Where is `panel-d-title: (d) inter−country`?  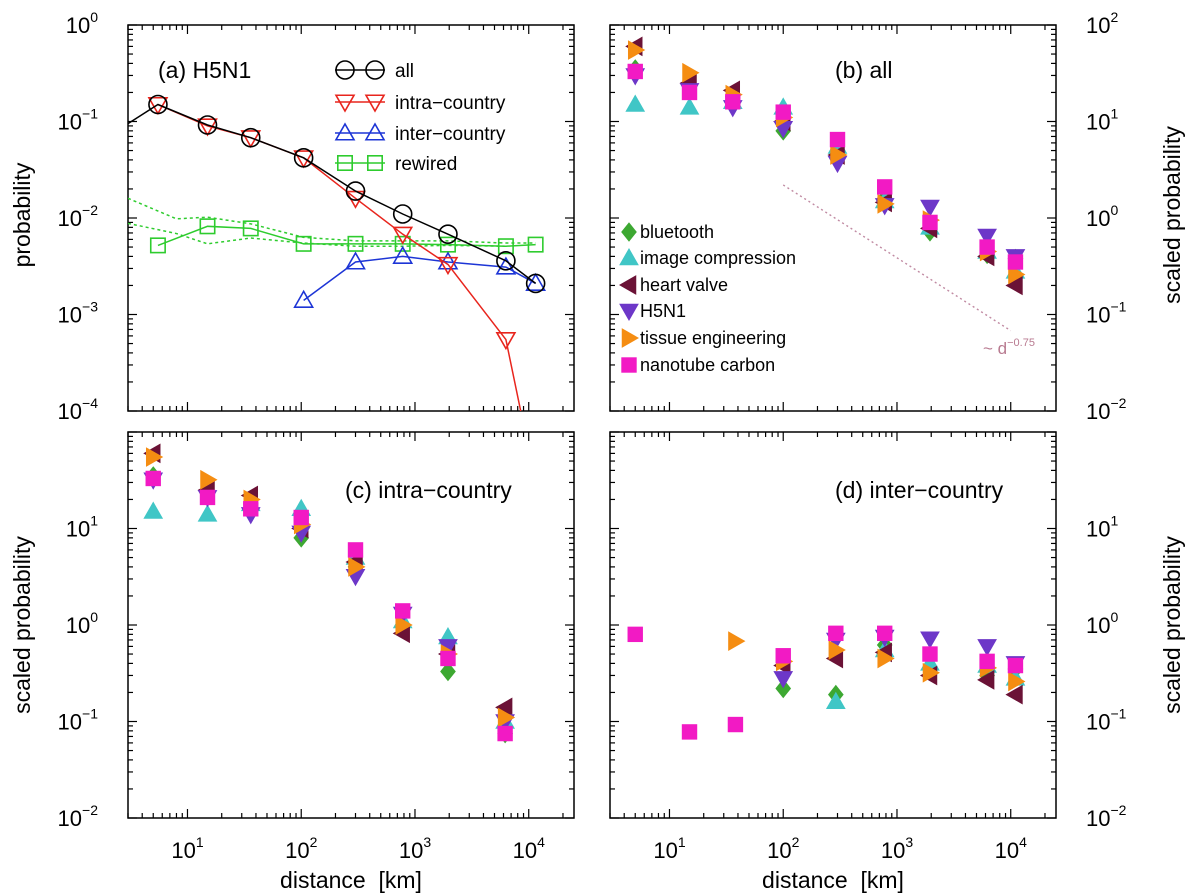
panel-d-title: (d) inter−country is located at coordinates (919, 490).